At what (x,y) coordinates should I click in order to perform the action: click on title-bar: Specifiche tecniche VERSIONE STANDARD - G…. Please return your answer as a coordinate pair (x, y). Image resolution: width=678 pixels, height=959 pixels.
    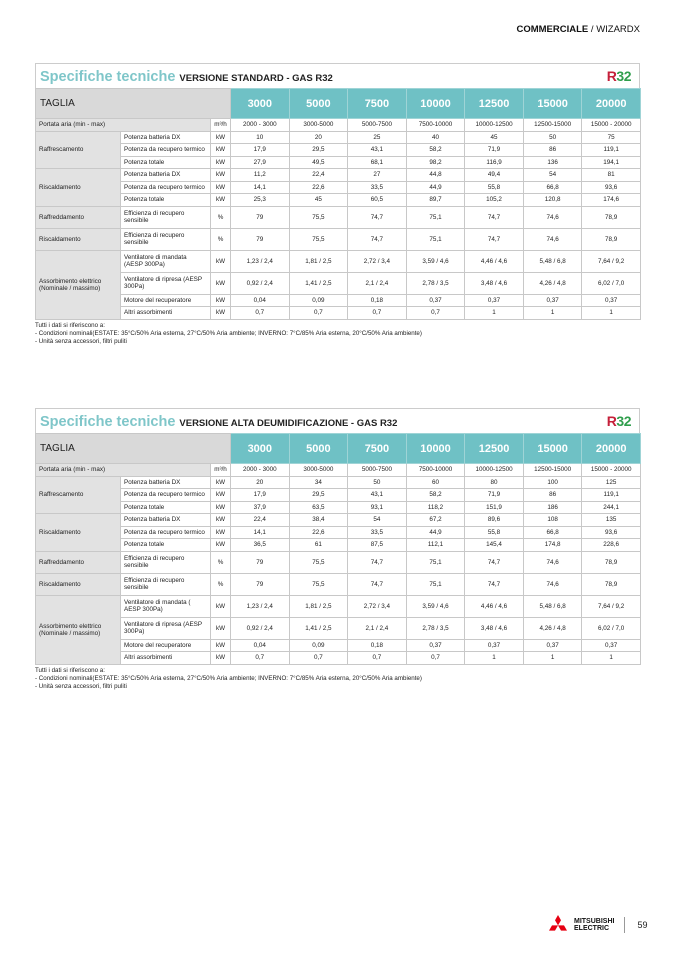
    Looking at the image, I should click on (337, 75).